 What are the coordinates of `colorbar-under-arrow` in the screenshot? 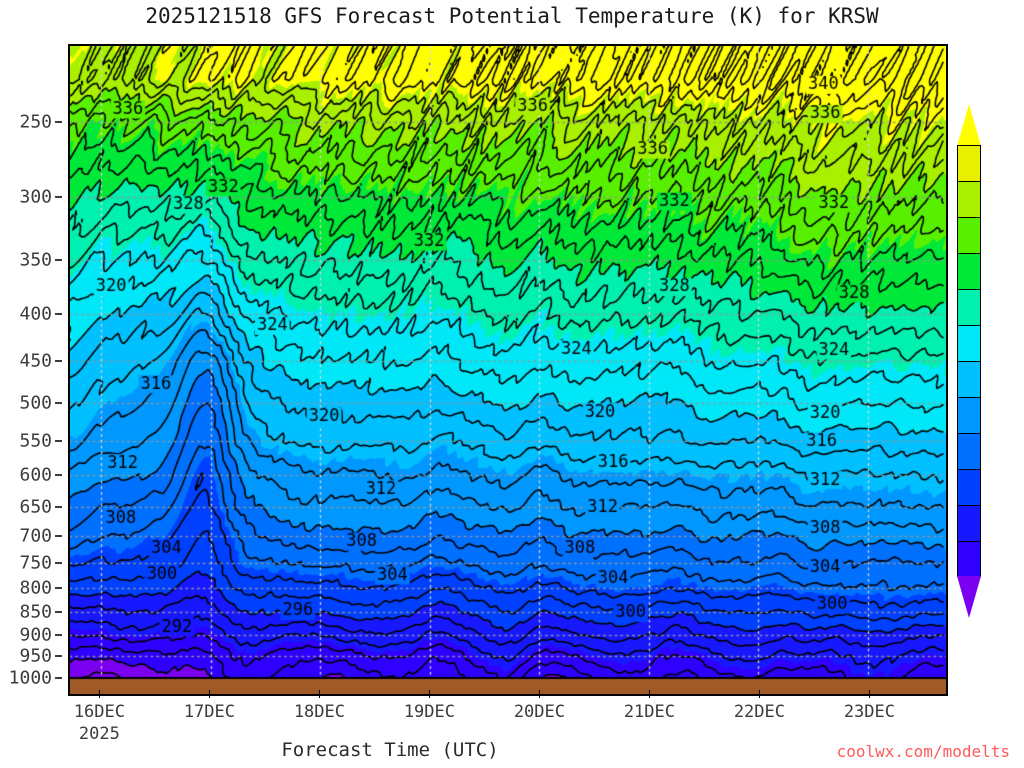 It's located at (969, 597).